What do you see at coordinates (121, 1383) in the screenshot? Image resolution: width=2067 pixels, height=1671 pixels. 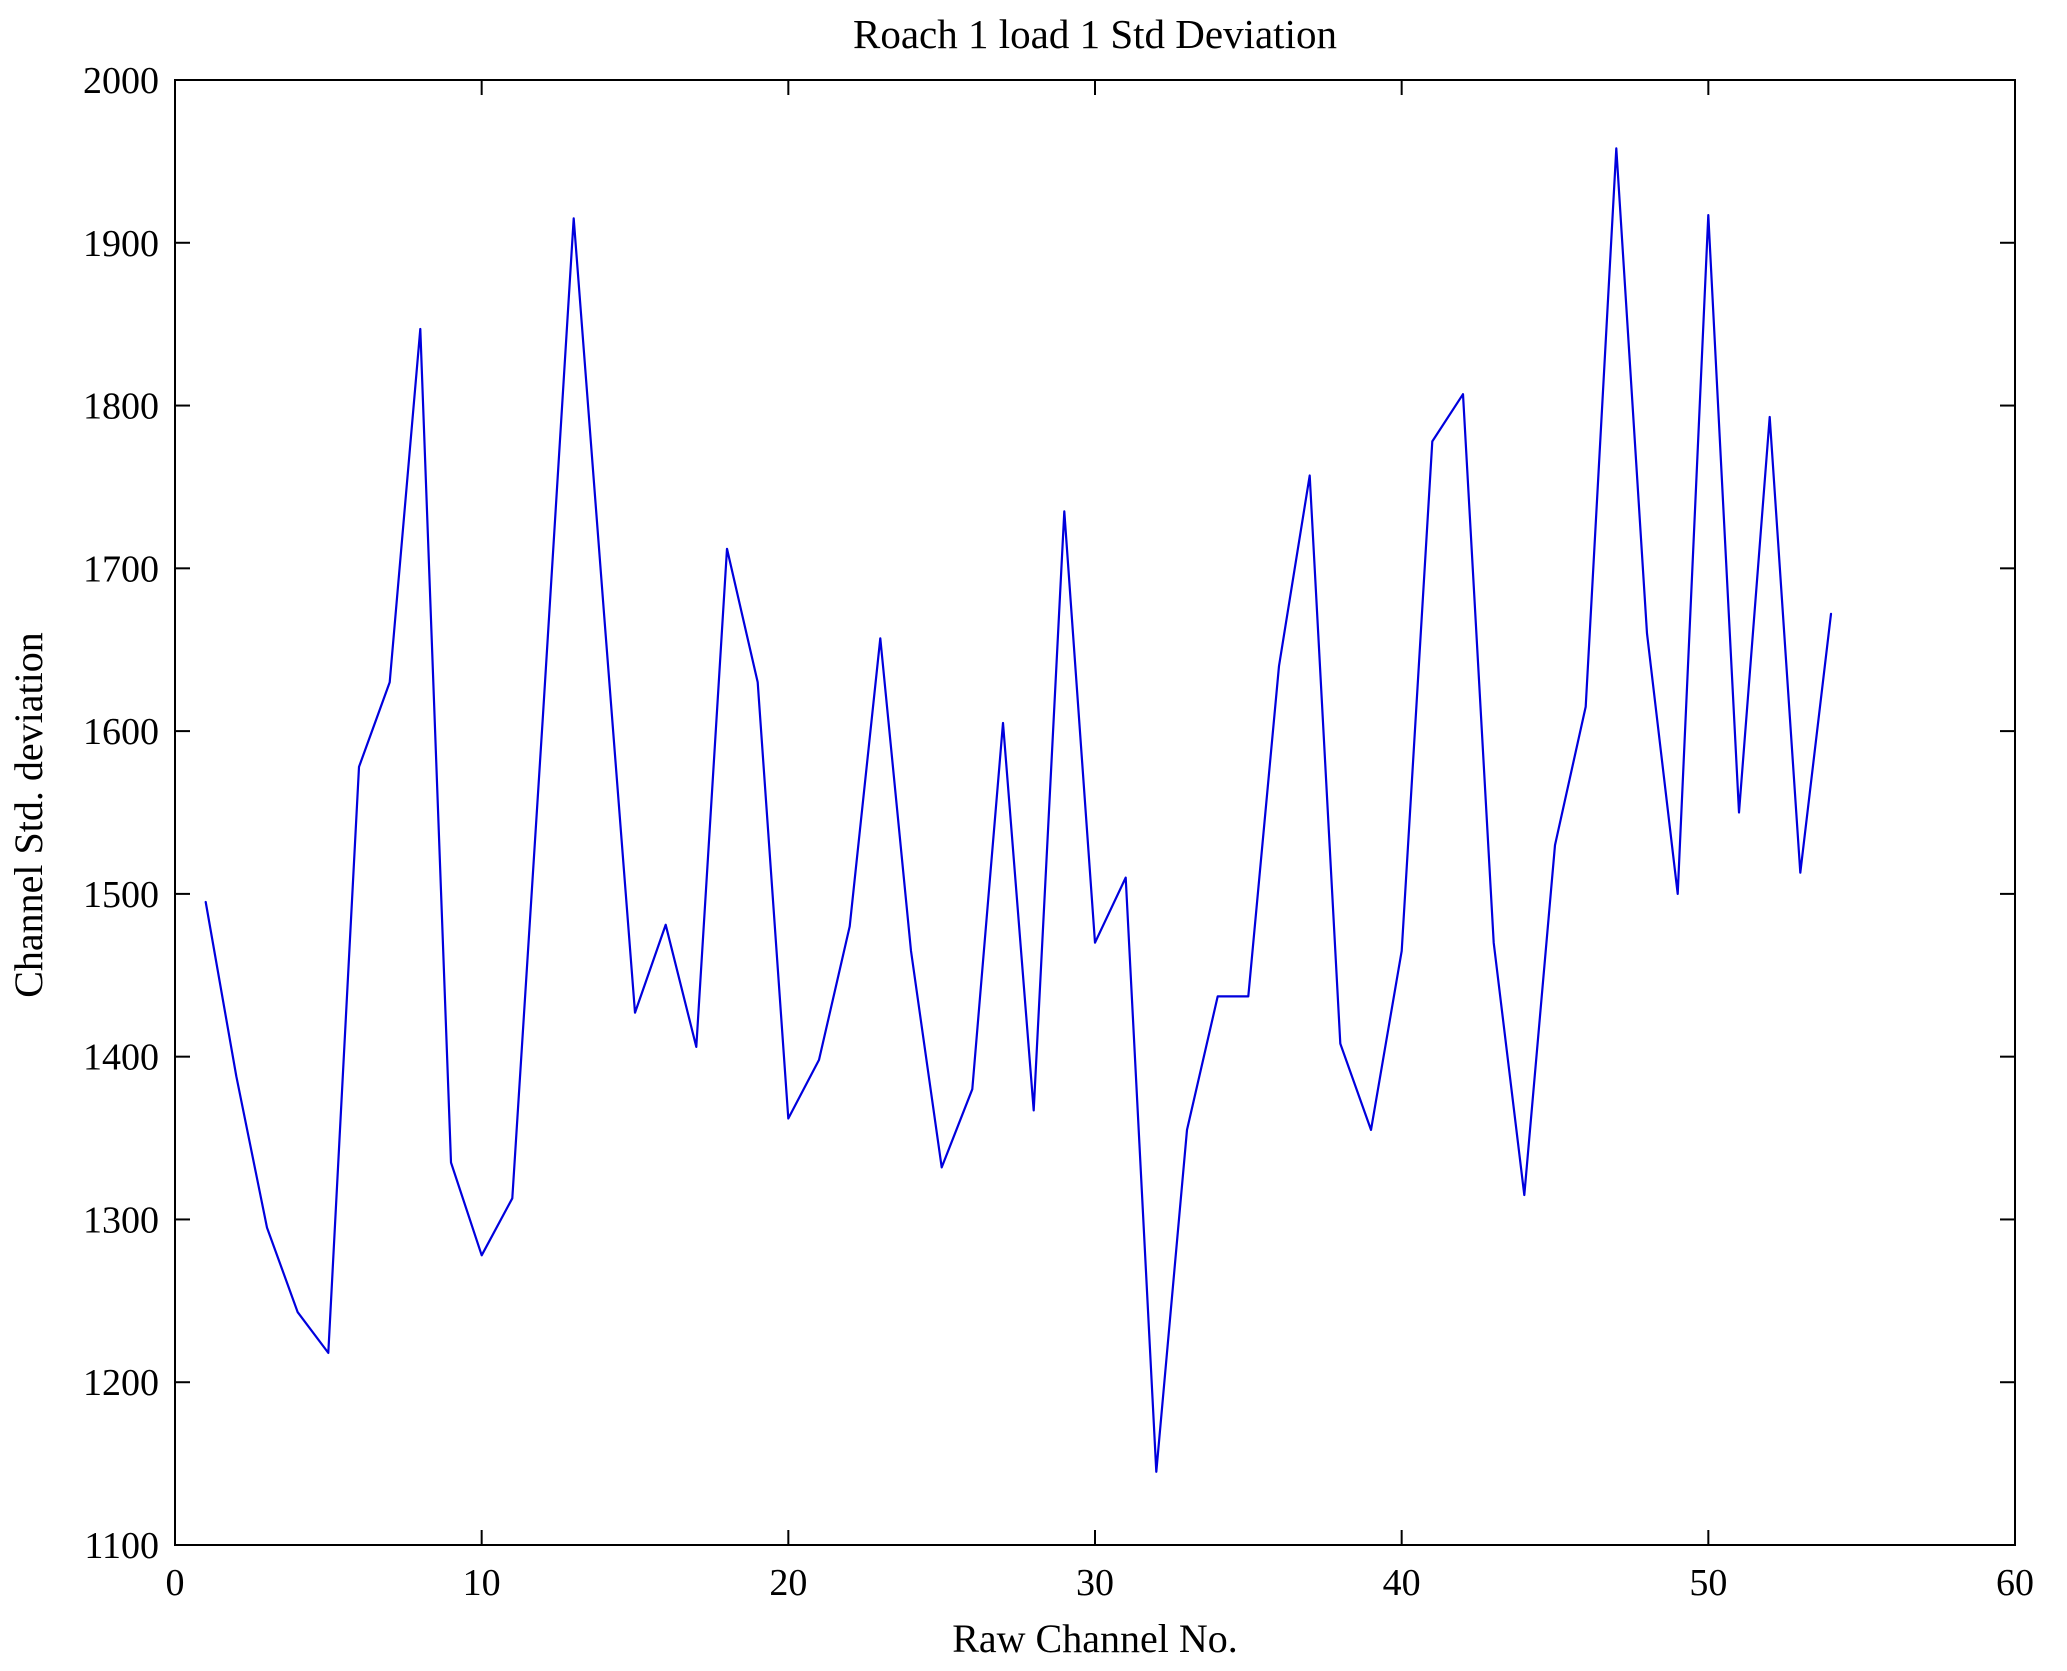 I see `y-tick-label: 1200` at bounding box center [121, 1383].